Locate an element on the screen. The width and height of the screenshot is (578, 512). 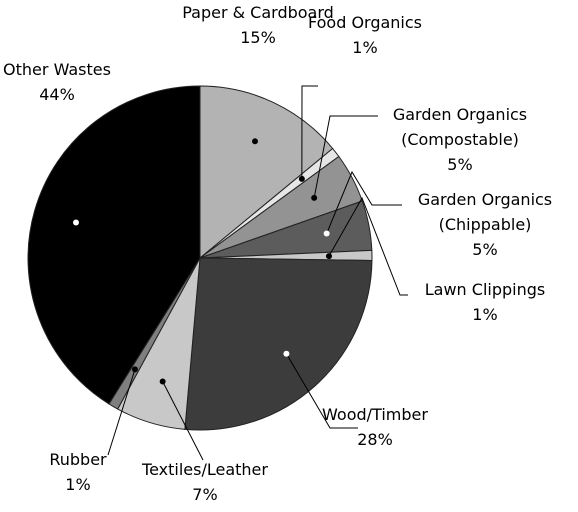
slice-label: Lawn Clippings is located at coordinates (485, 289).